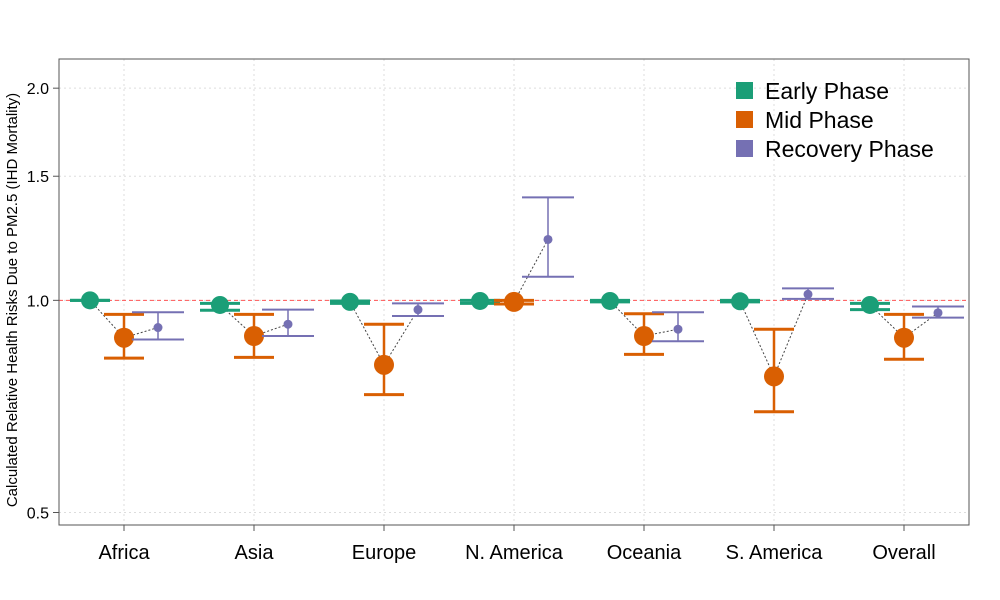 The height and width of the screenshot is (600, 1000). What do you see at coordinates (514, 553) in the screenshot?
I see `x-tick-label: N. America` at bounding box center [514, 553].